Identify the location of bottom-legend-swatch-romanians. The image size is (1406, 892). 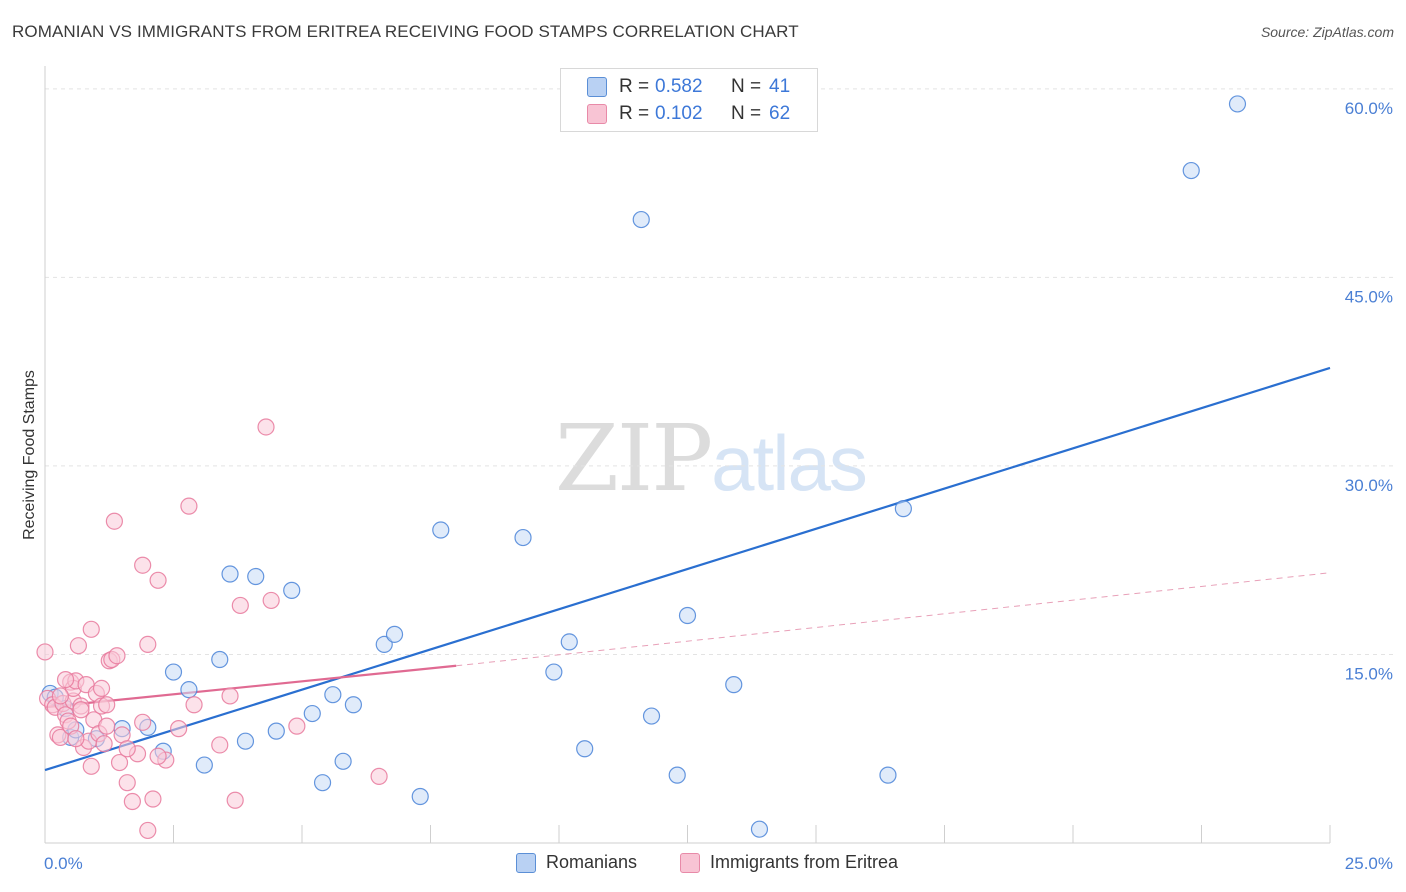
(526, 862).